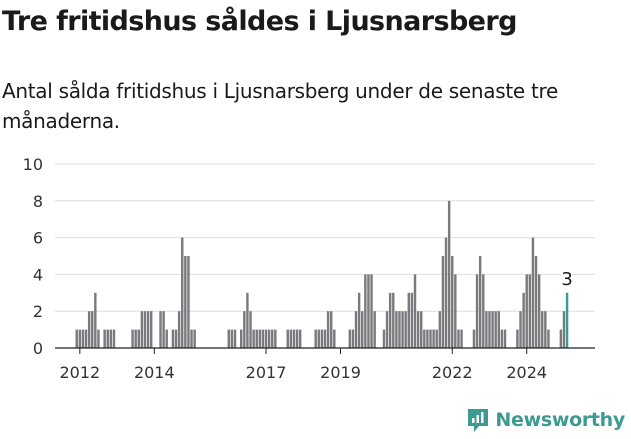 The width and height of the screenshot is (631, 439). I want to click on y-tick-label: 4, so click(38, 274).